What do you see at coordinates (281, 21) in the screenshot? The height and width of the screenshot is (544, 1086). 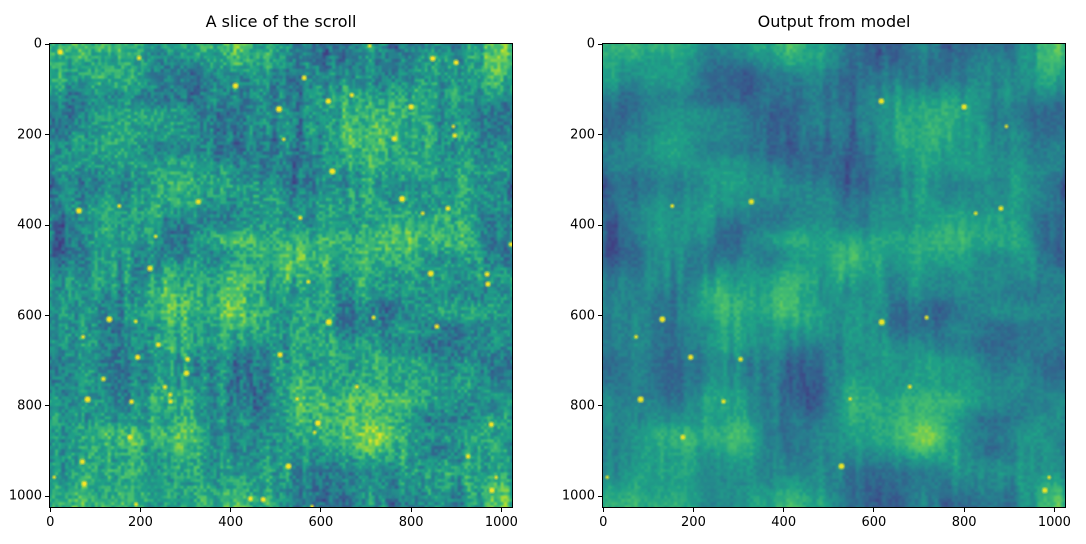 I see `plot-title: A slice of the scroll` at bounding box center [281, 21].